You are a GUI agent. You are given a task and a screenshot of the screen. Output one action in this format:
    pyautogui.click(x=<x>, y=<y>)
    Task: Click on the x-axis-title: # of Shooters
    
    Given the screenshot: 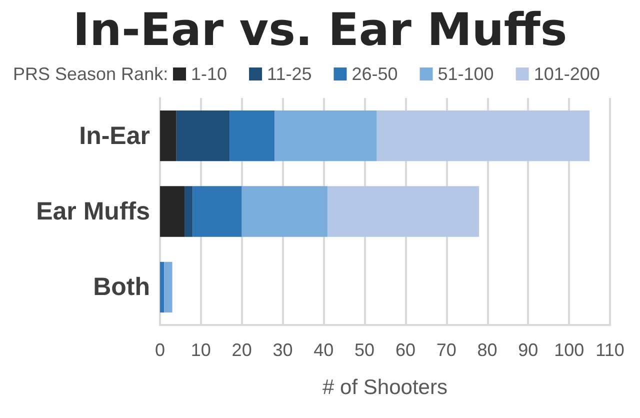 What is the action you would take?
    pyautogui.click(x=385, y=387)
    